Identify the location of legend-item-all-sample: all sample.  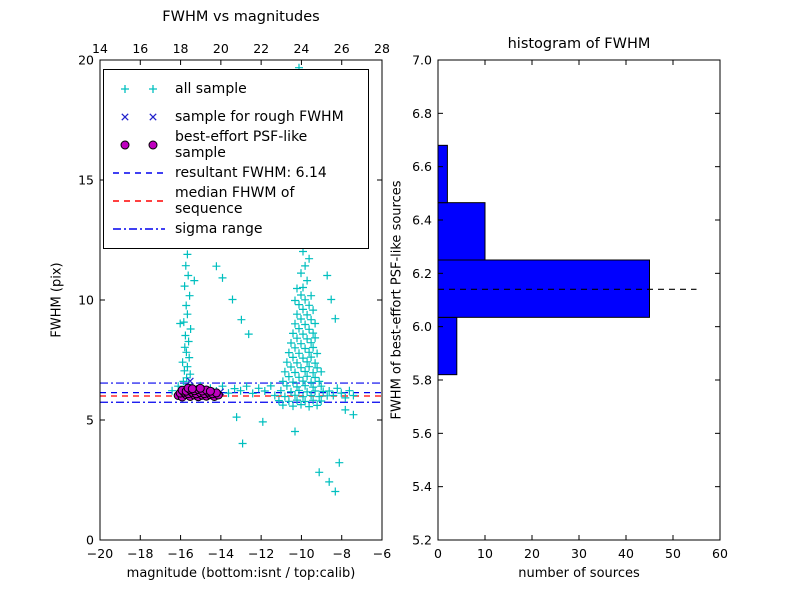
(236, 89).